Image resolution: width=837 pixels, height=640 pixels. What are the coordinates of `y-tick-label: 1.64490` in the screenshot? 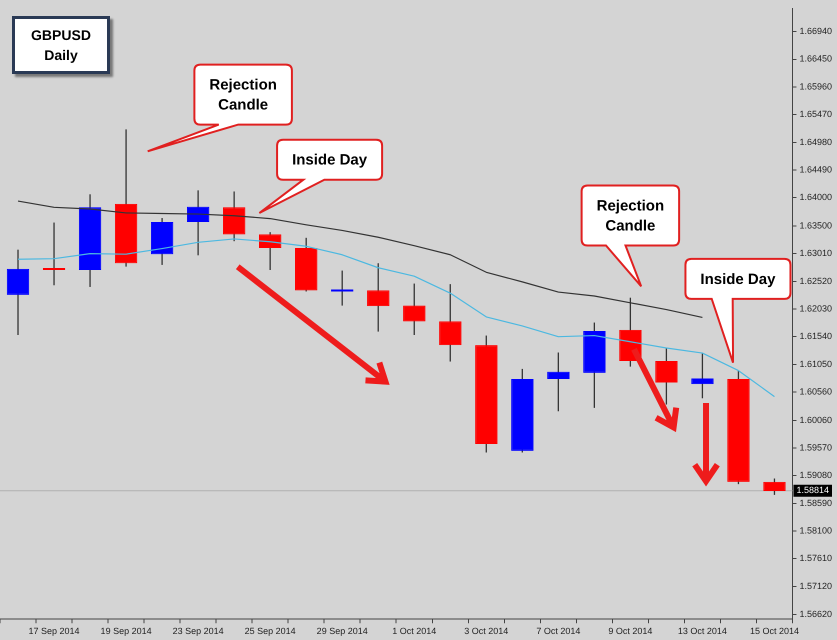 It's located at (815, 169).